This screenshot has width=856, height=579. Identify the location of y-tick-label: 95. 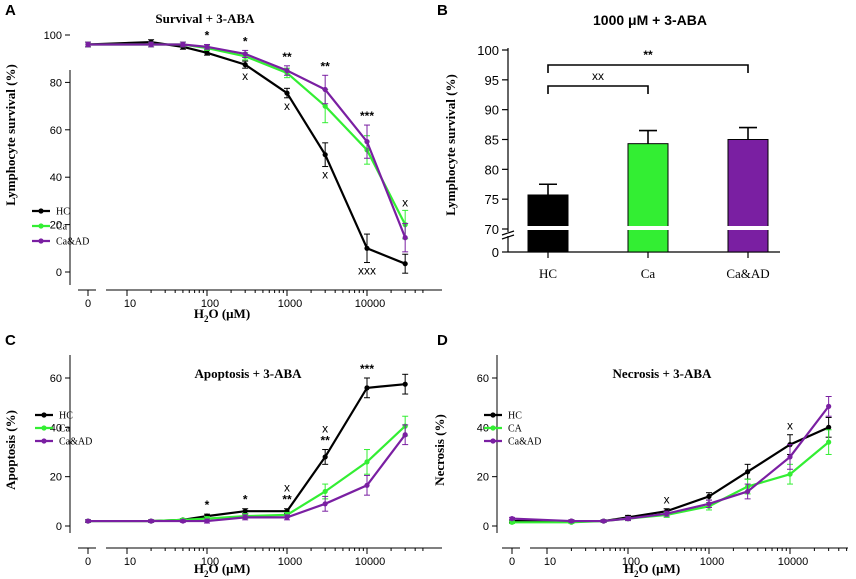
(492, 80).